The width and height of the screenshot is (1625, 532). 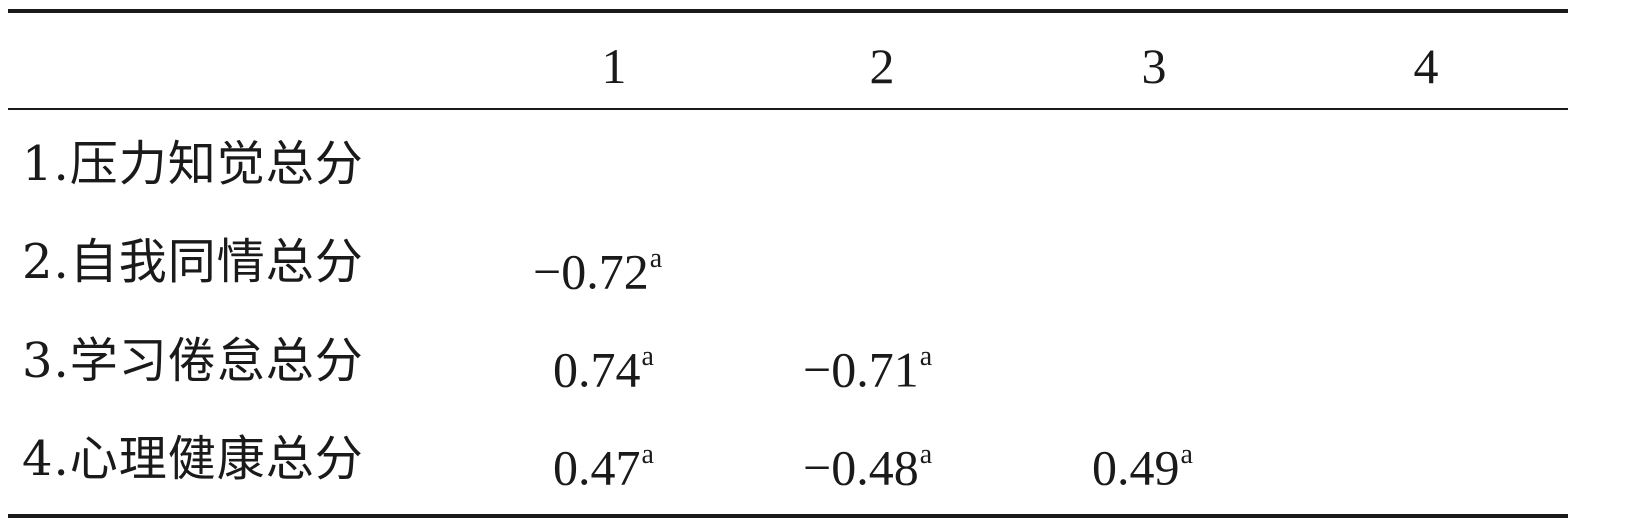 I want to click on column-header-2: 2, so click(x=882, y=66).